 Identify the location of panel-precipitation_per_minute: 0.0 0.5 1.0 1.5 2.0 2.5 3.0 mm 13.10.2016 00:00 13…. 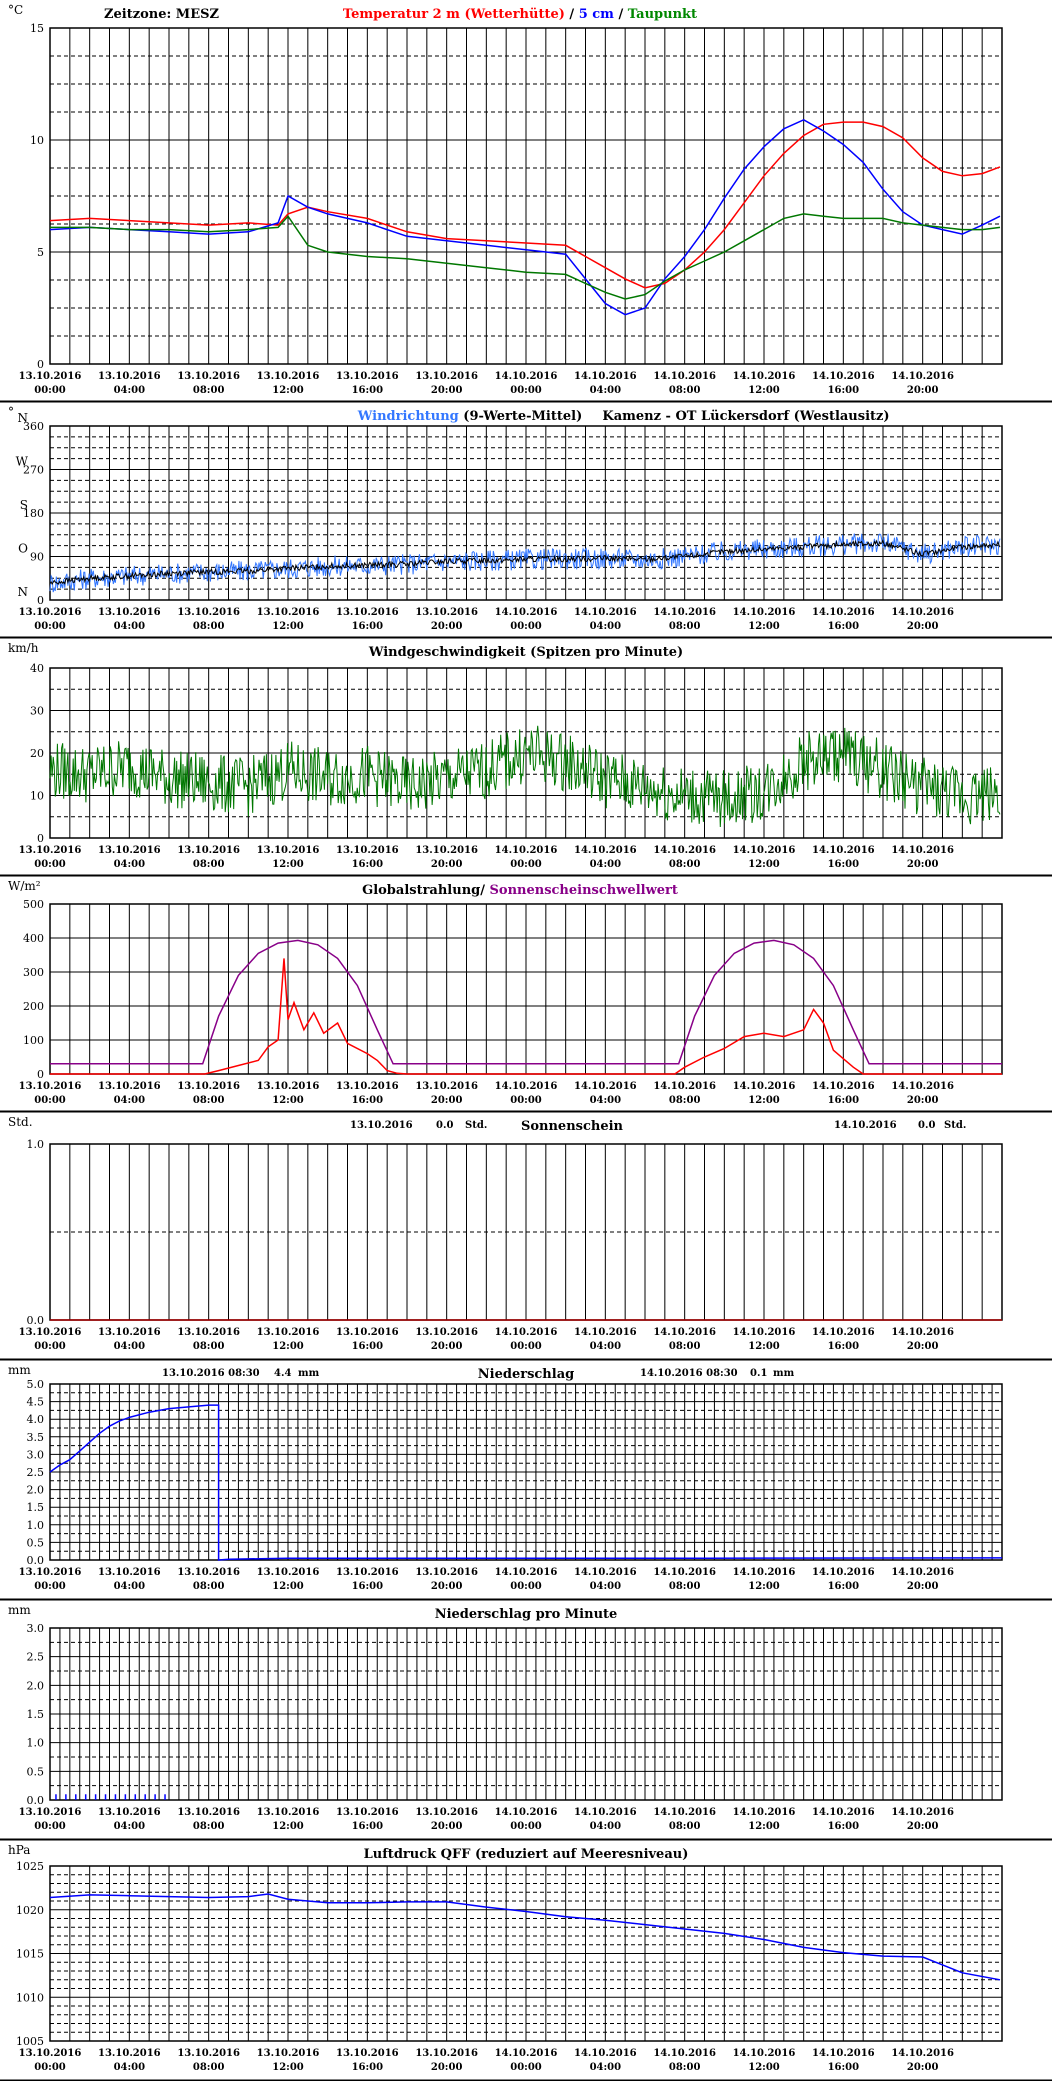
(526, 1722).